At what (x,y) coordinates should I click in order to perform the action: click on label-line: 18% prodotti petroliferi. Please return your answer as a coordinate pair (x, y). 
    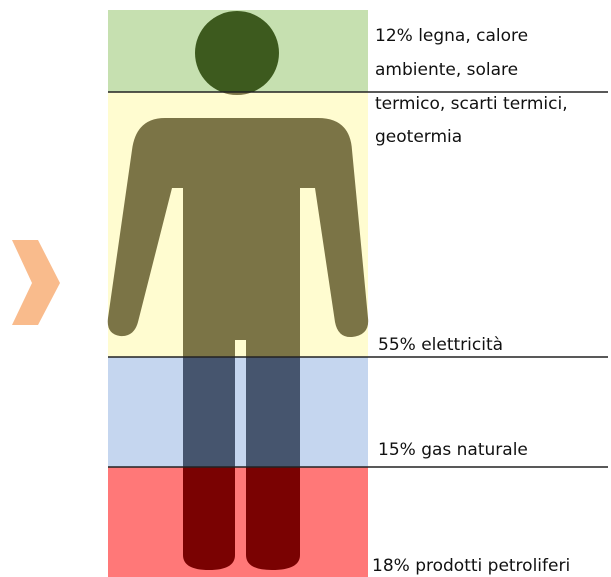
    Looking at the image, I should click on (471, 566).